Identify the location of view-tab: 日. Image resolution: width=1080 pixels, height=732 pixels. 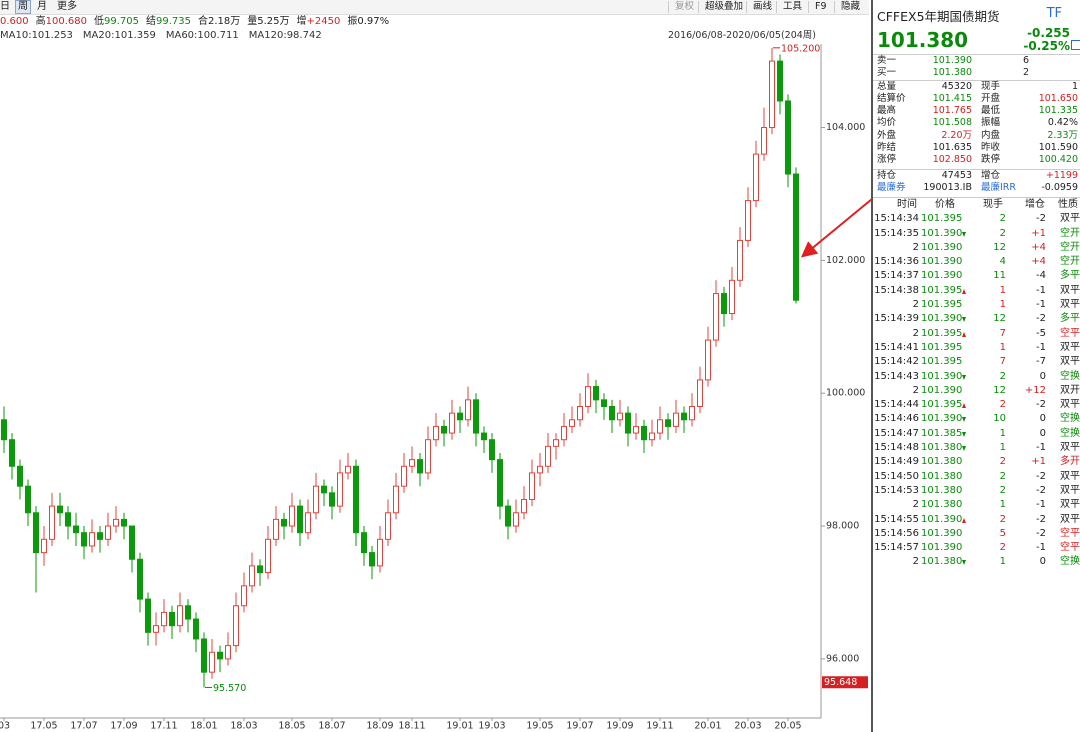
(5, 6).